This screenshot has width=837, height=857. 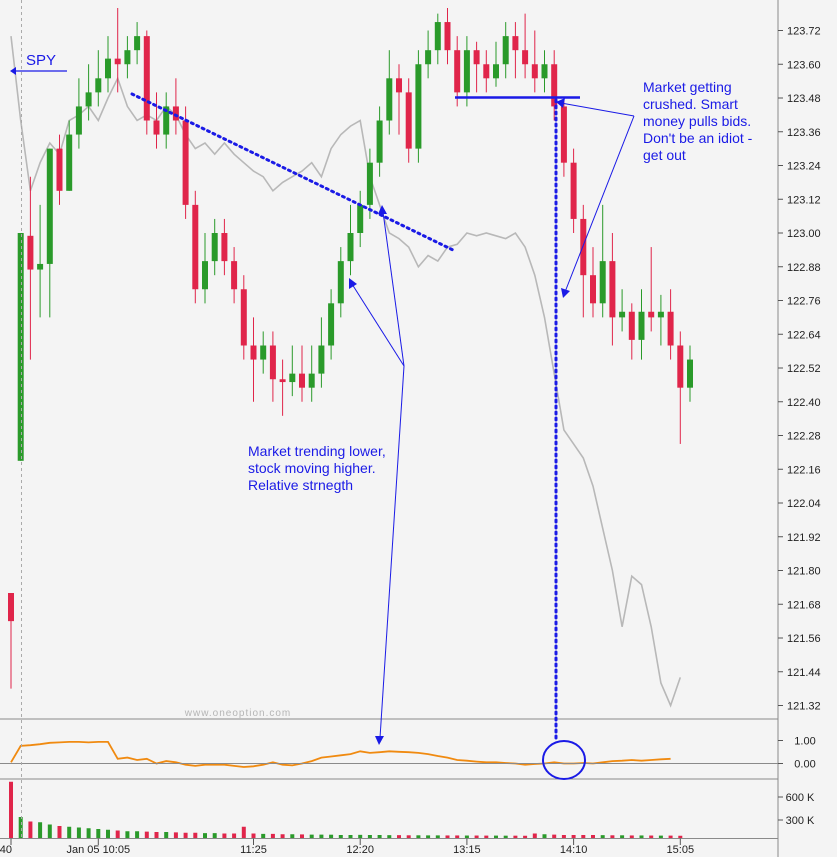 What do you see at coordinates (804, 707) in the screenshot?
I see `y-tick-label: 121.32` at bounding box center [804, 707].